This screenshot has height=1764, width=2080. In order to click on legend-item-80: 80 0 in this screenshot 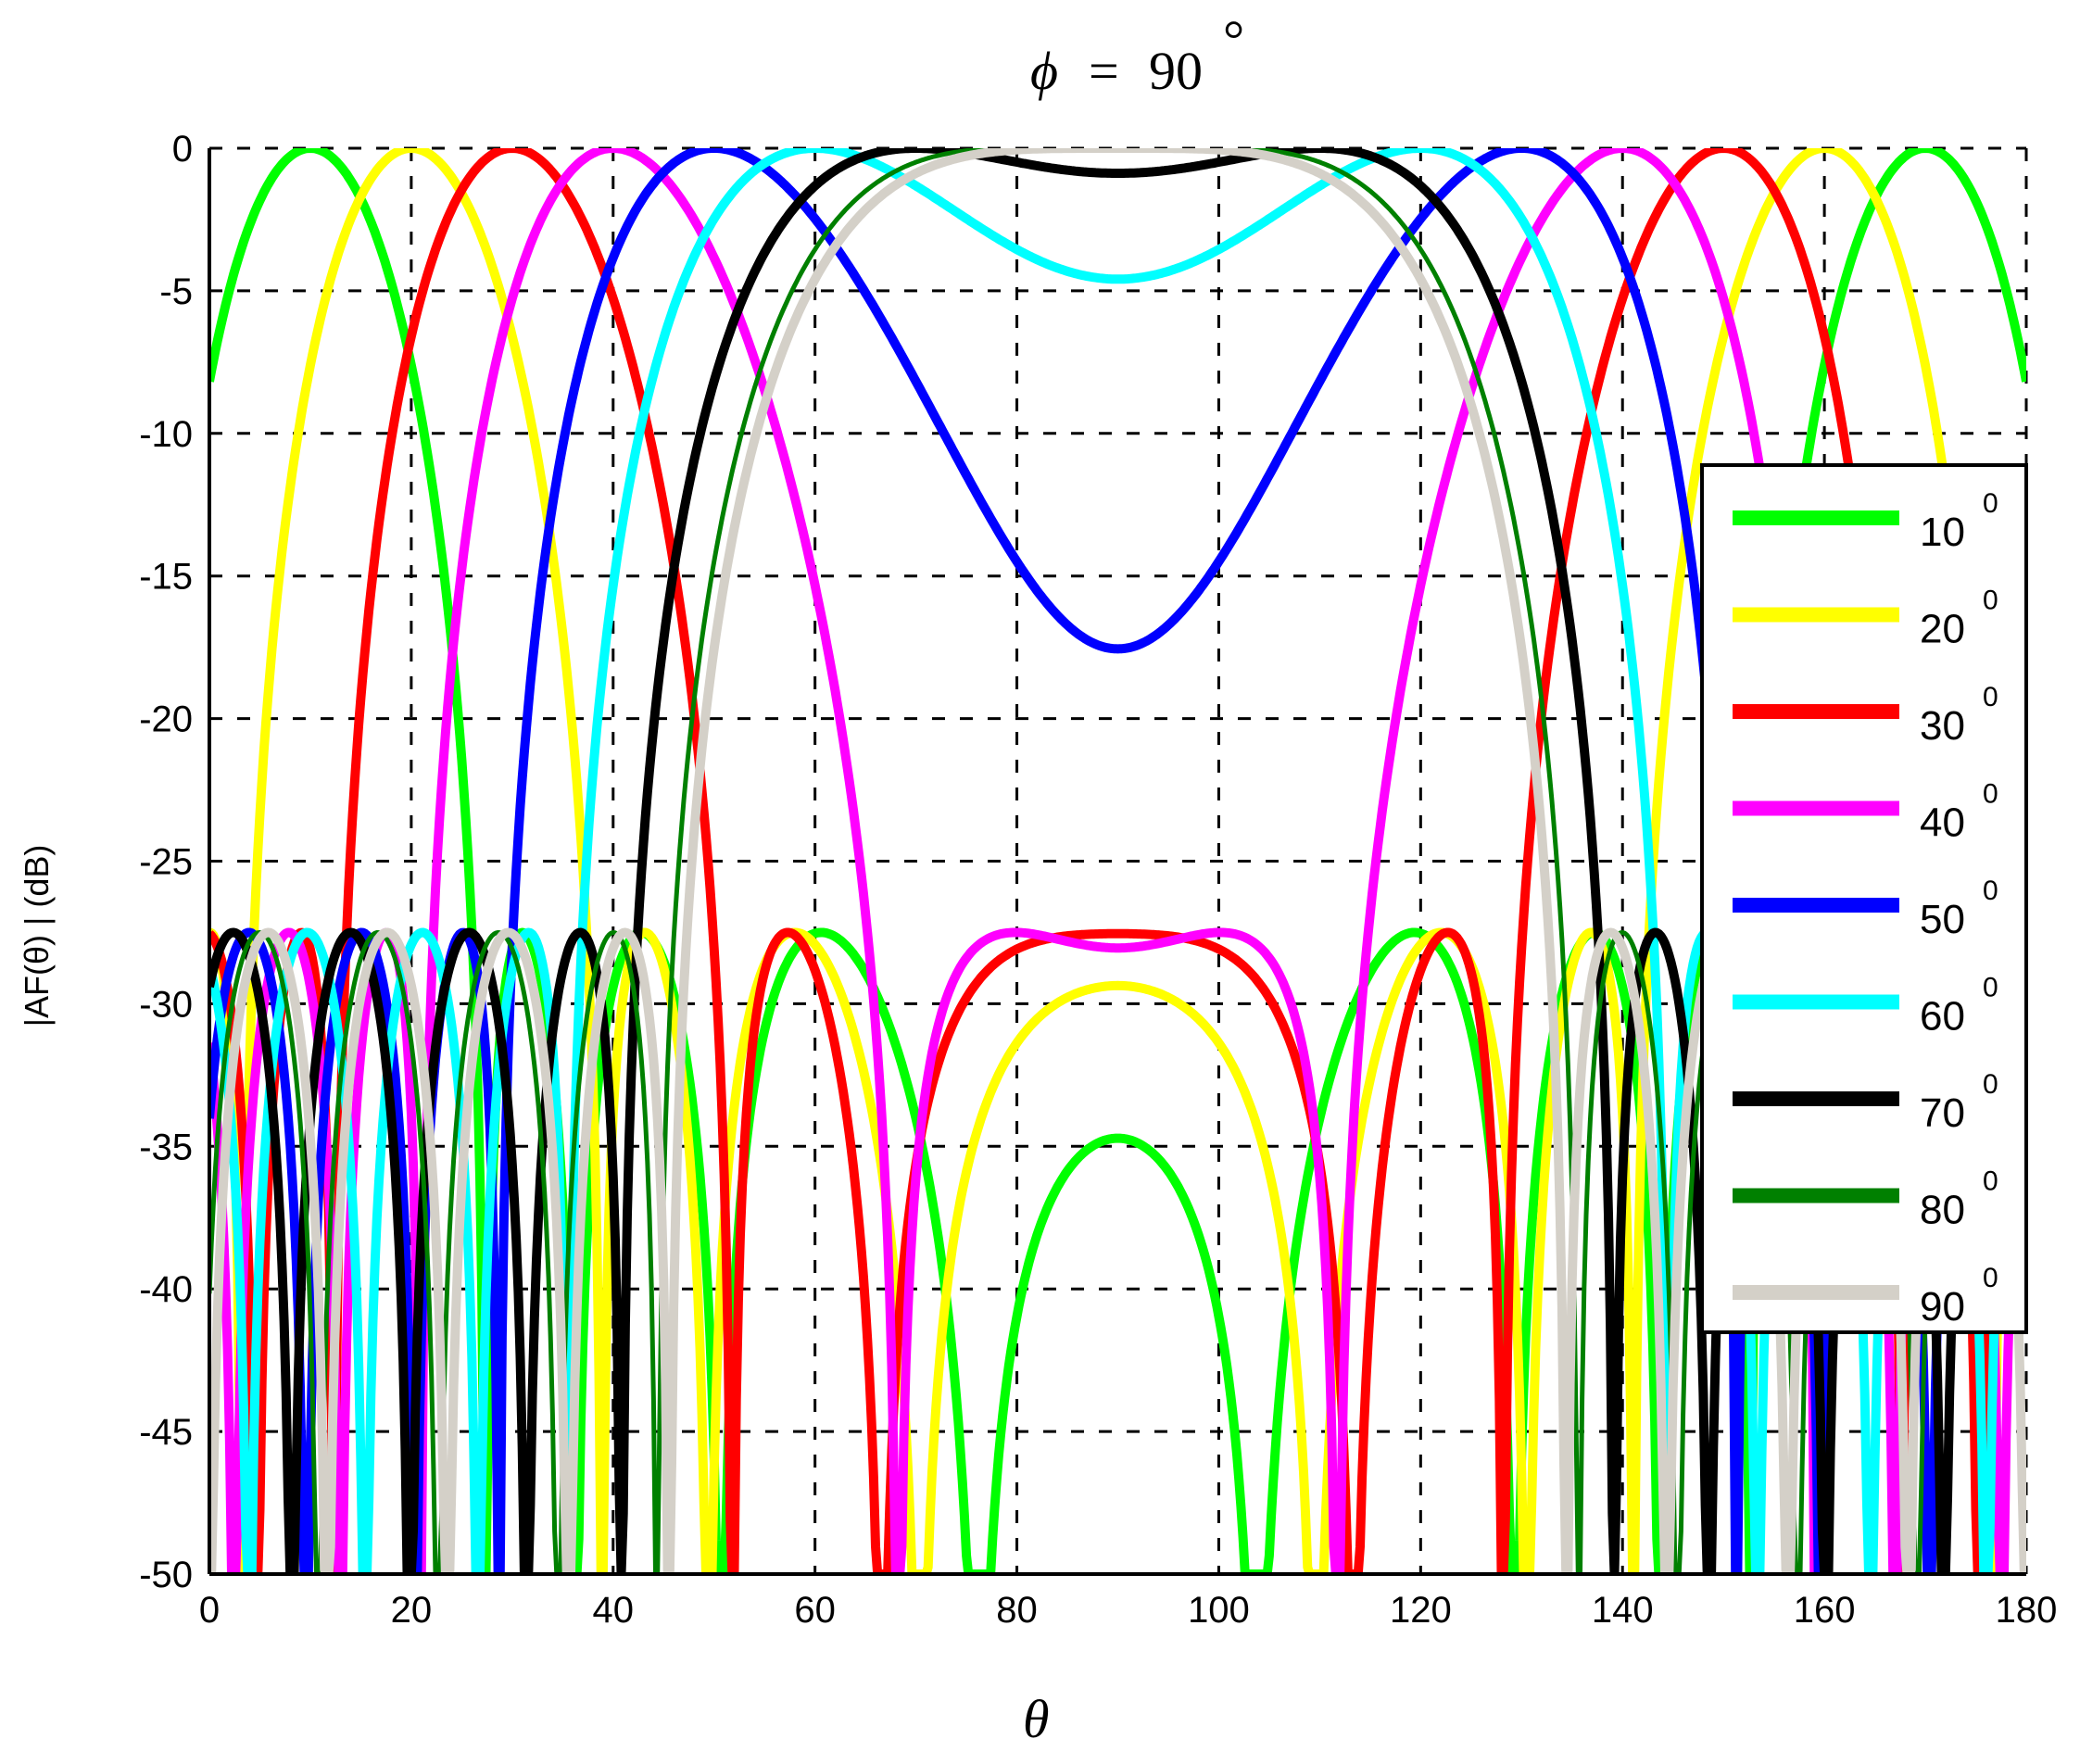, I will do `click(1865, 1199)`.